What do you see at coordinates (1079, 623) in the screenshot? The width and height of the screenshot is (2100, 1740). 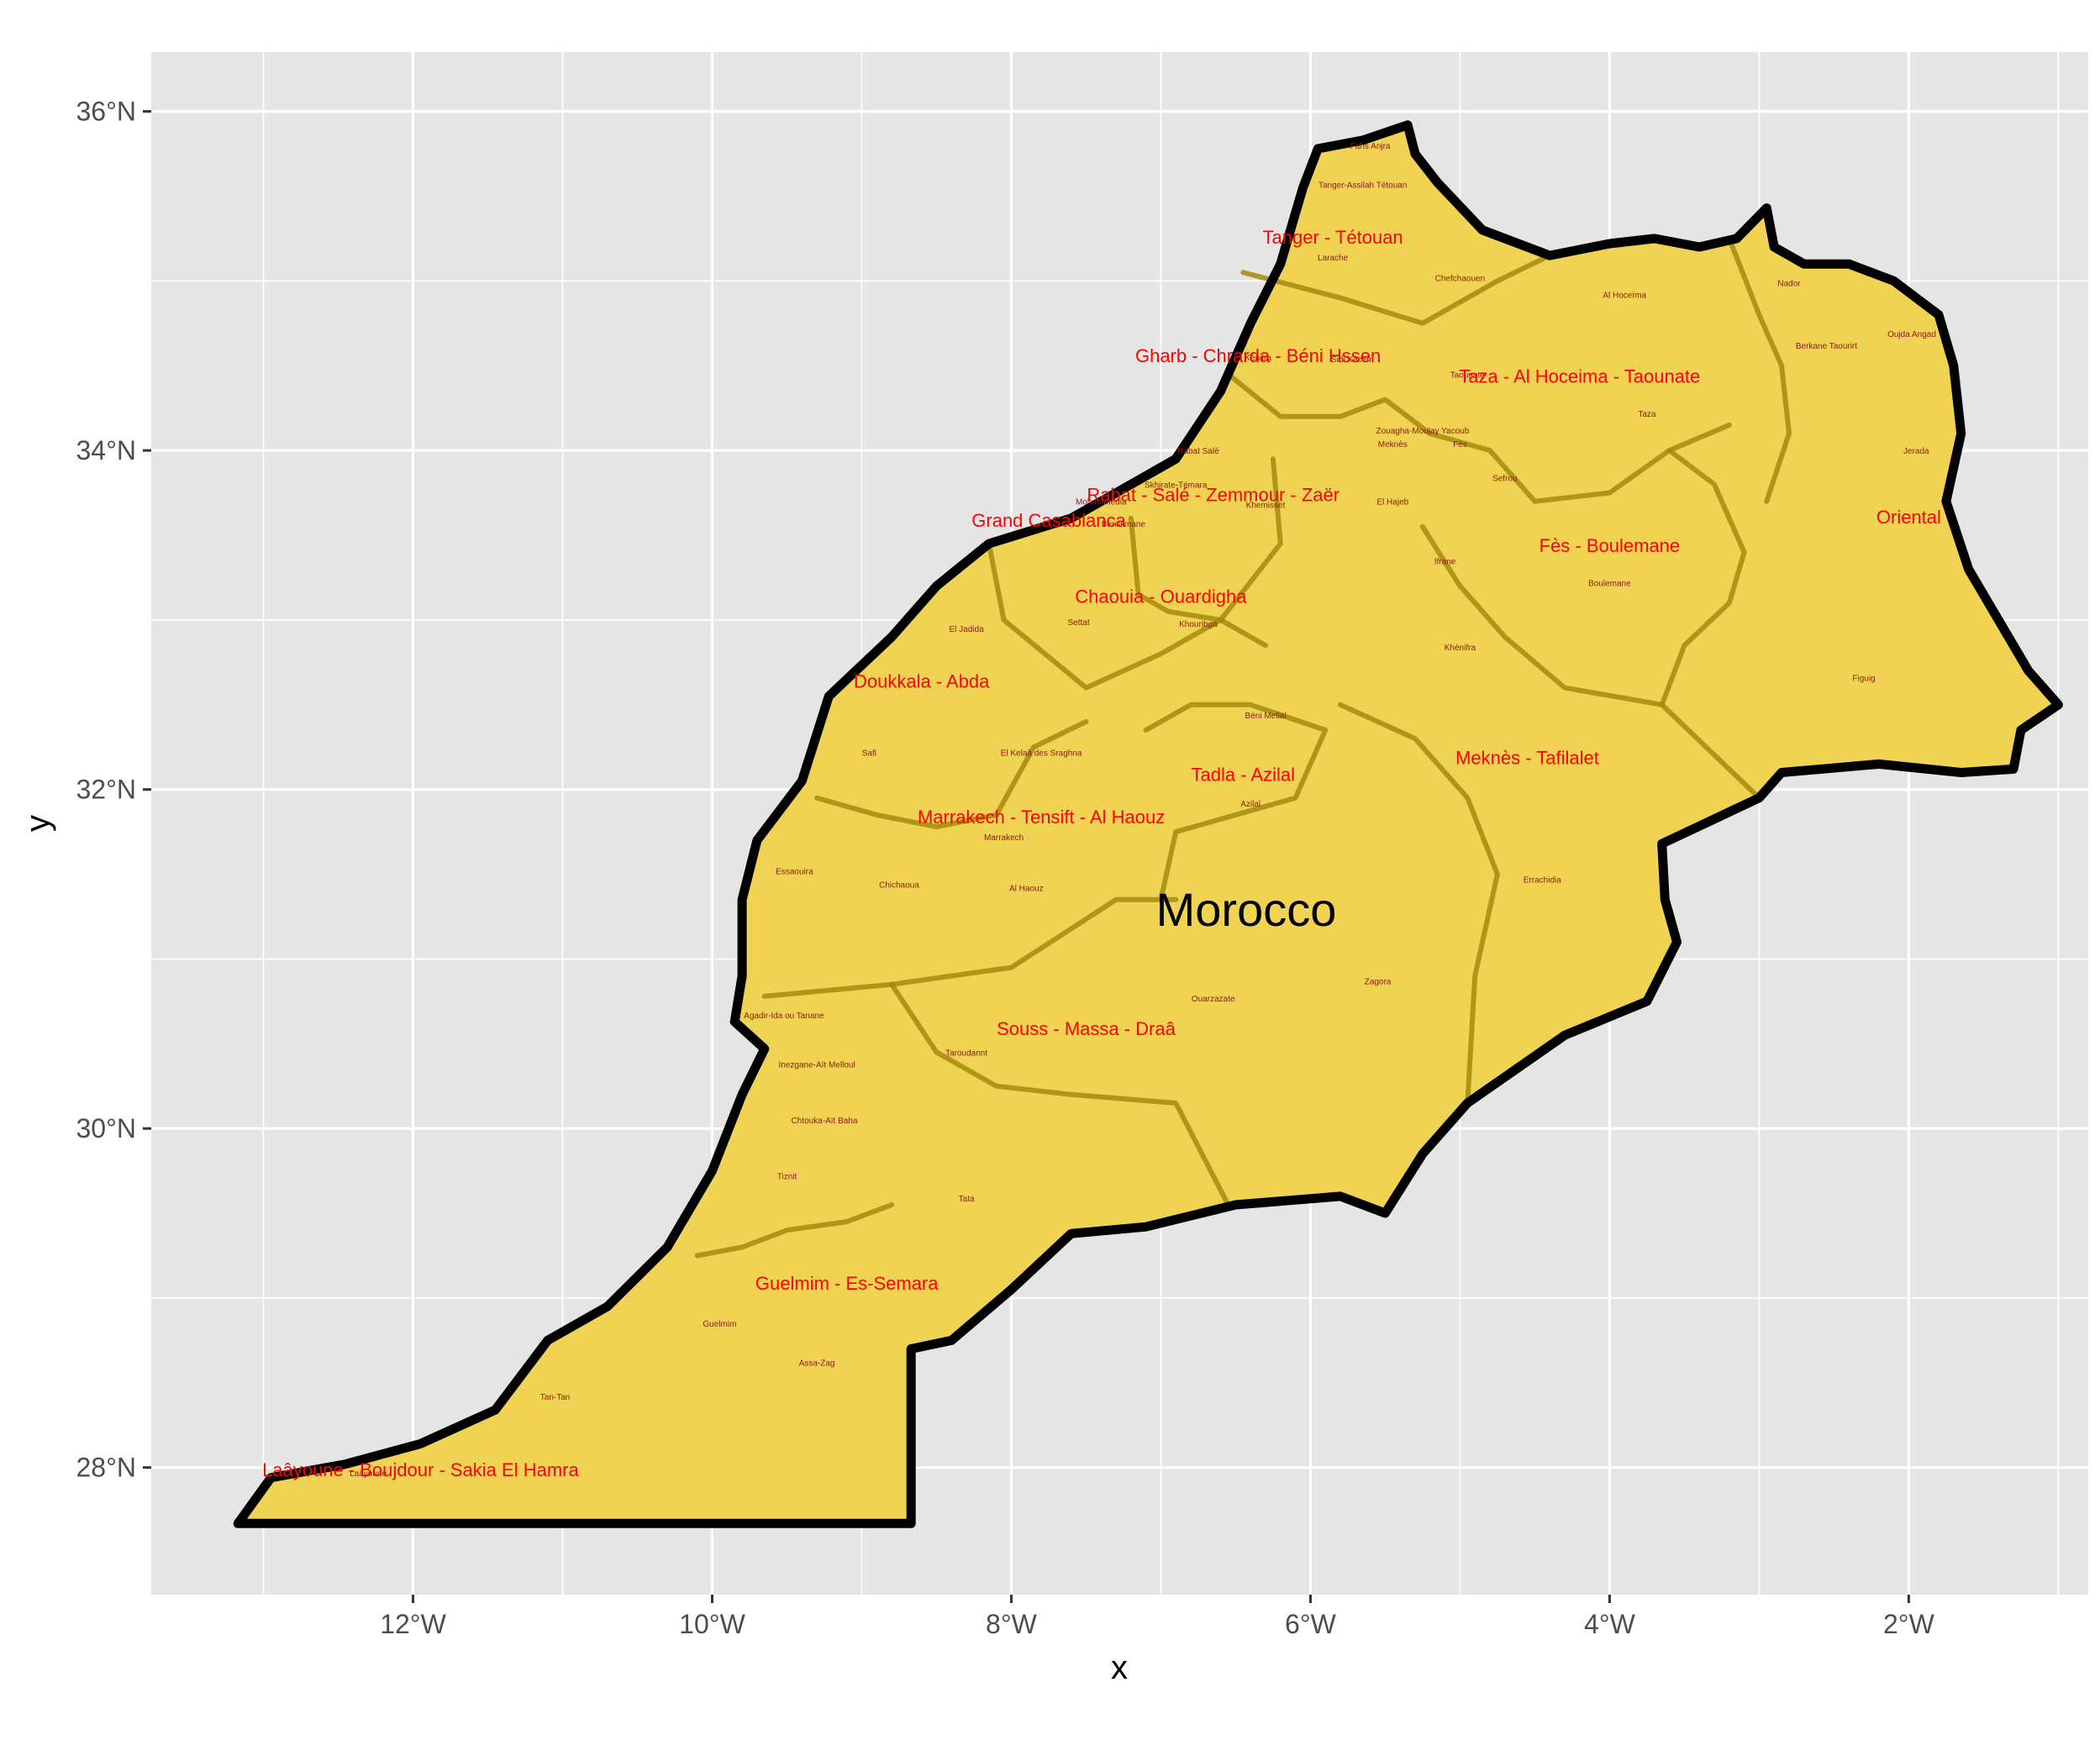 I see `province-label: Settat` at bounding box center [1079, 623].